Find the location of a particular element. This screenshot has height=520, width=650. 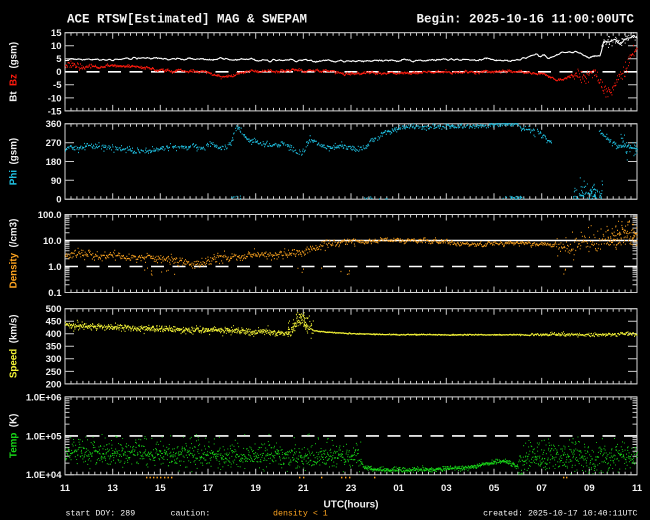

svg-text: 300 is located at coordinates (54, 359).